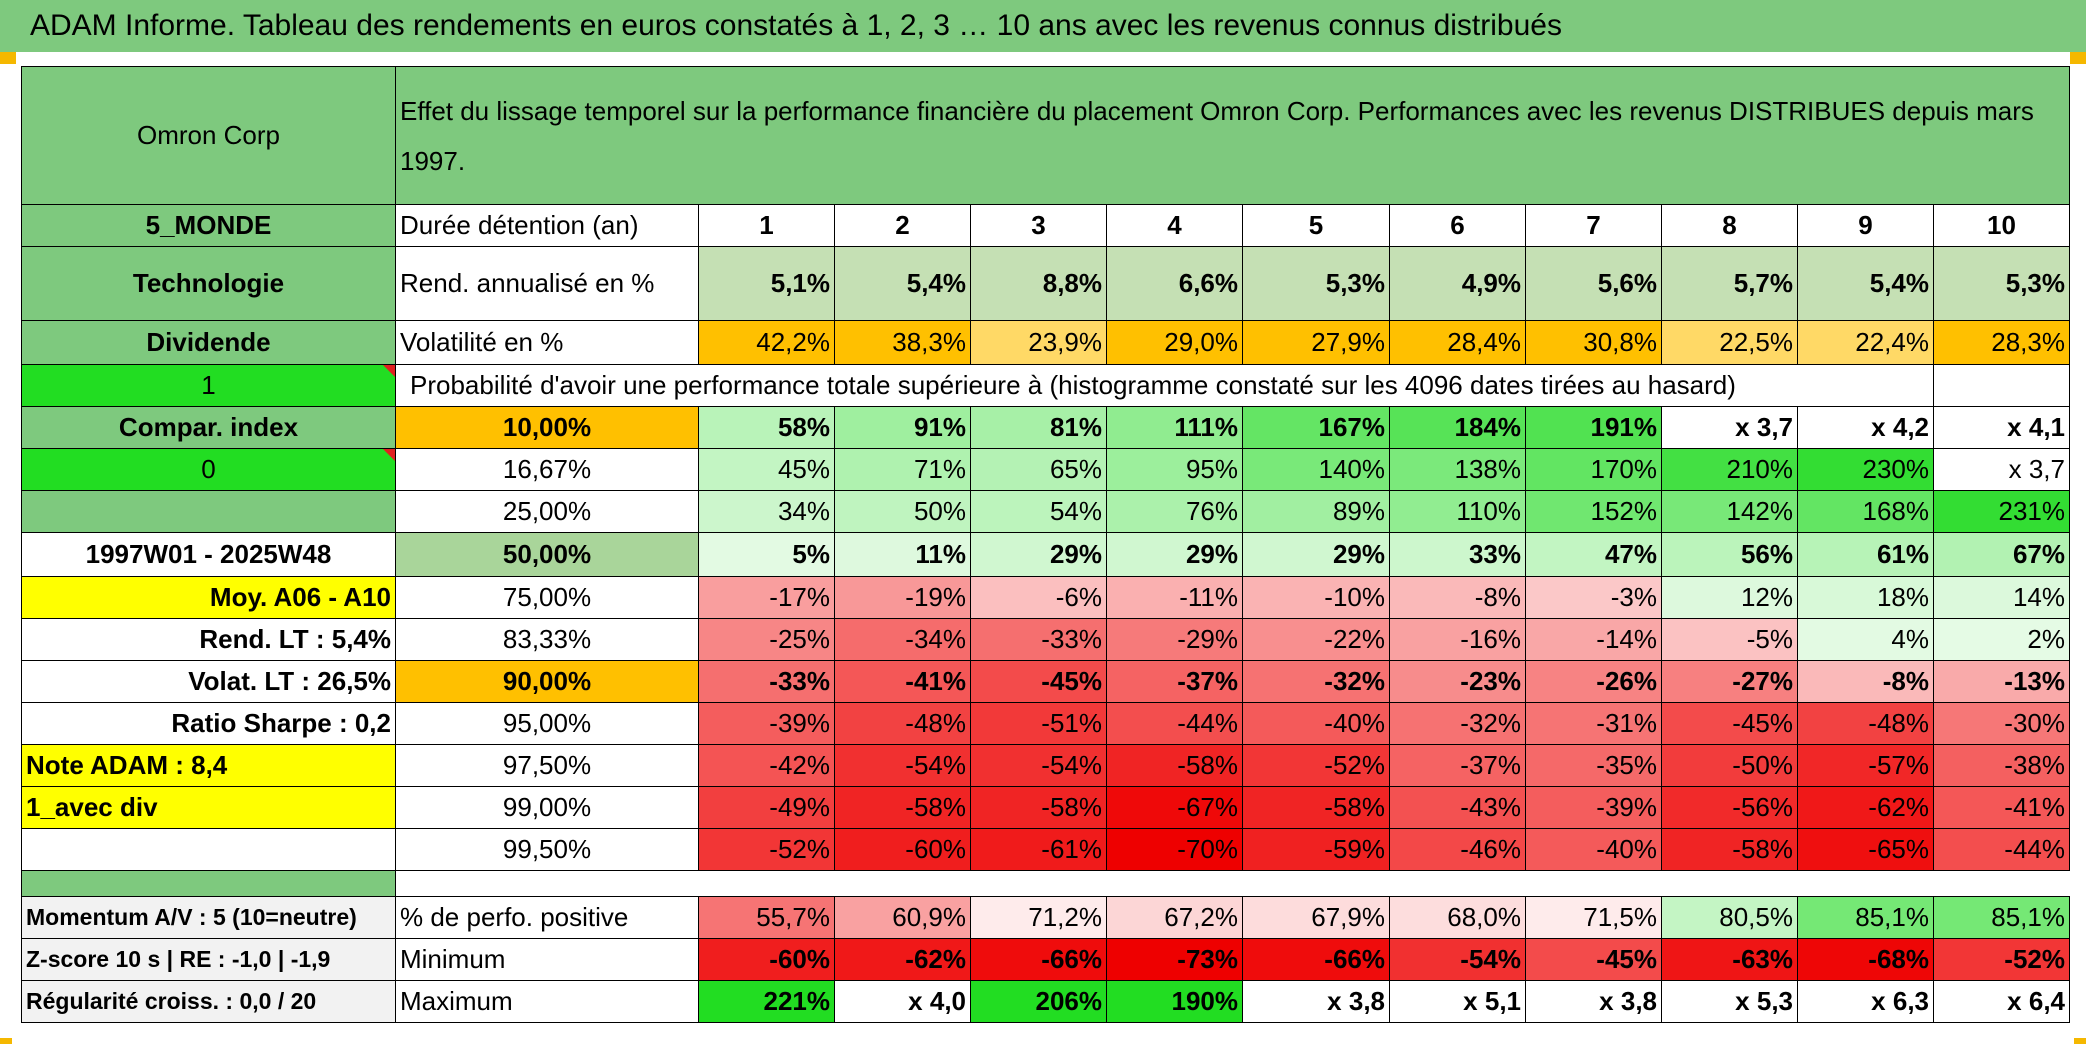 The width and height of the screenshot is (2086, 1044). Describe the element at coordinates (208, 723) in the screenshot. I see `sharpe-ratio: Ratio Sharpe : 0,2` at that location.